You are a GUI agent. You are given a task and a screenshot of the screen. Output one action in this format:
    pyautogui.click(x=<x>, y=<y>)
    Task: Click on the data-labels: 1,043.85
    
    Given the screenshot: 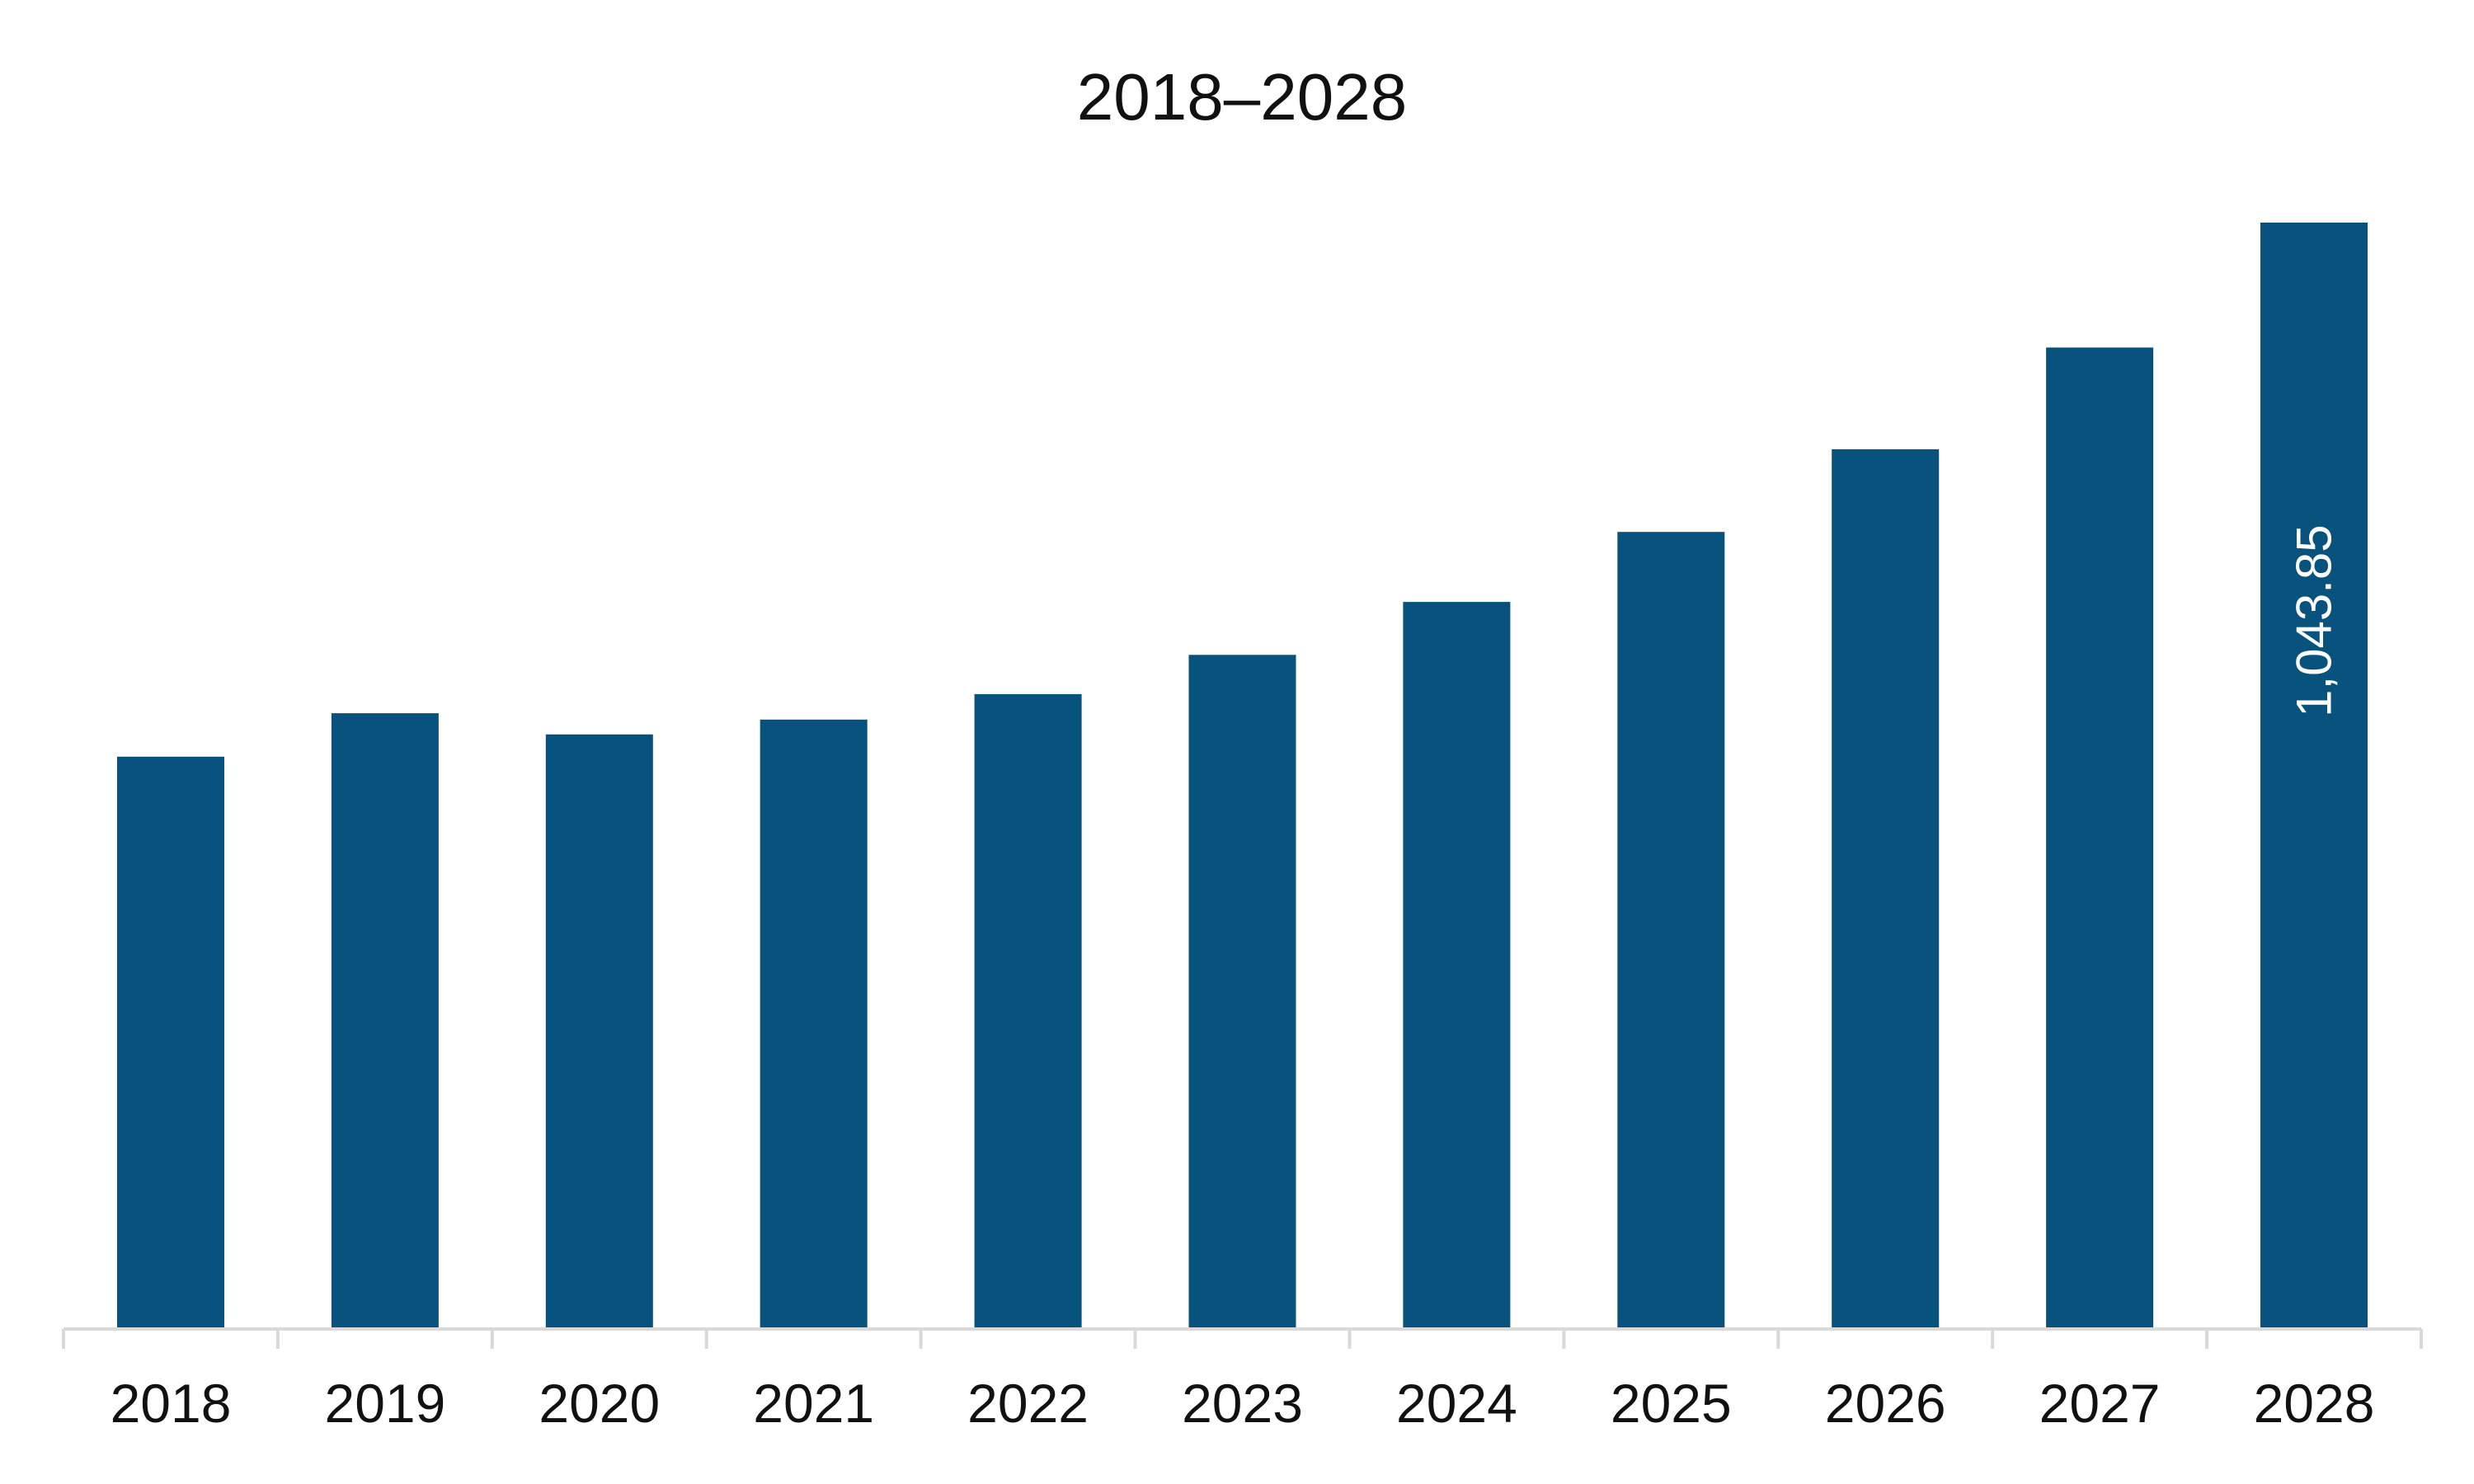 What is the action you would take?
    pyautogui.click(x=2314, y=620)
    